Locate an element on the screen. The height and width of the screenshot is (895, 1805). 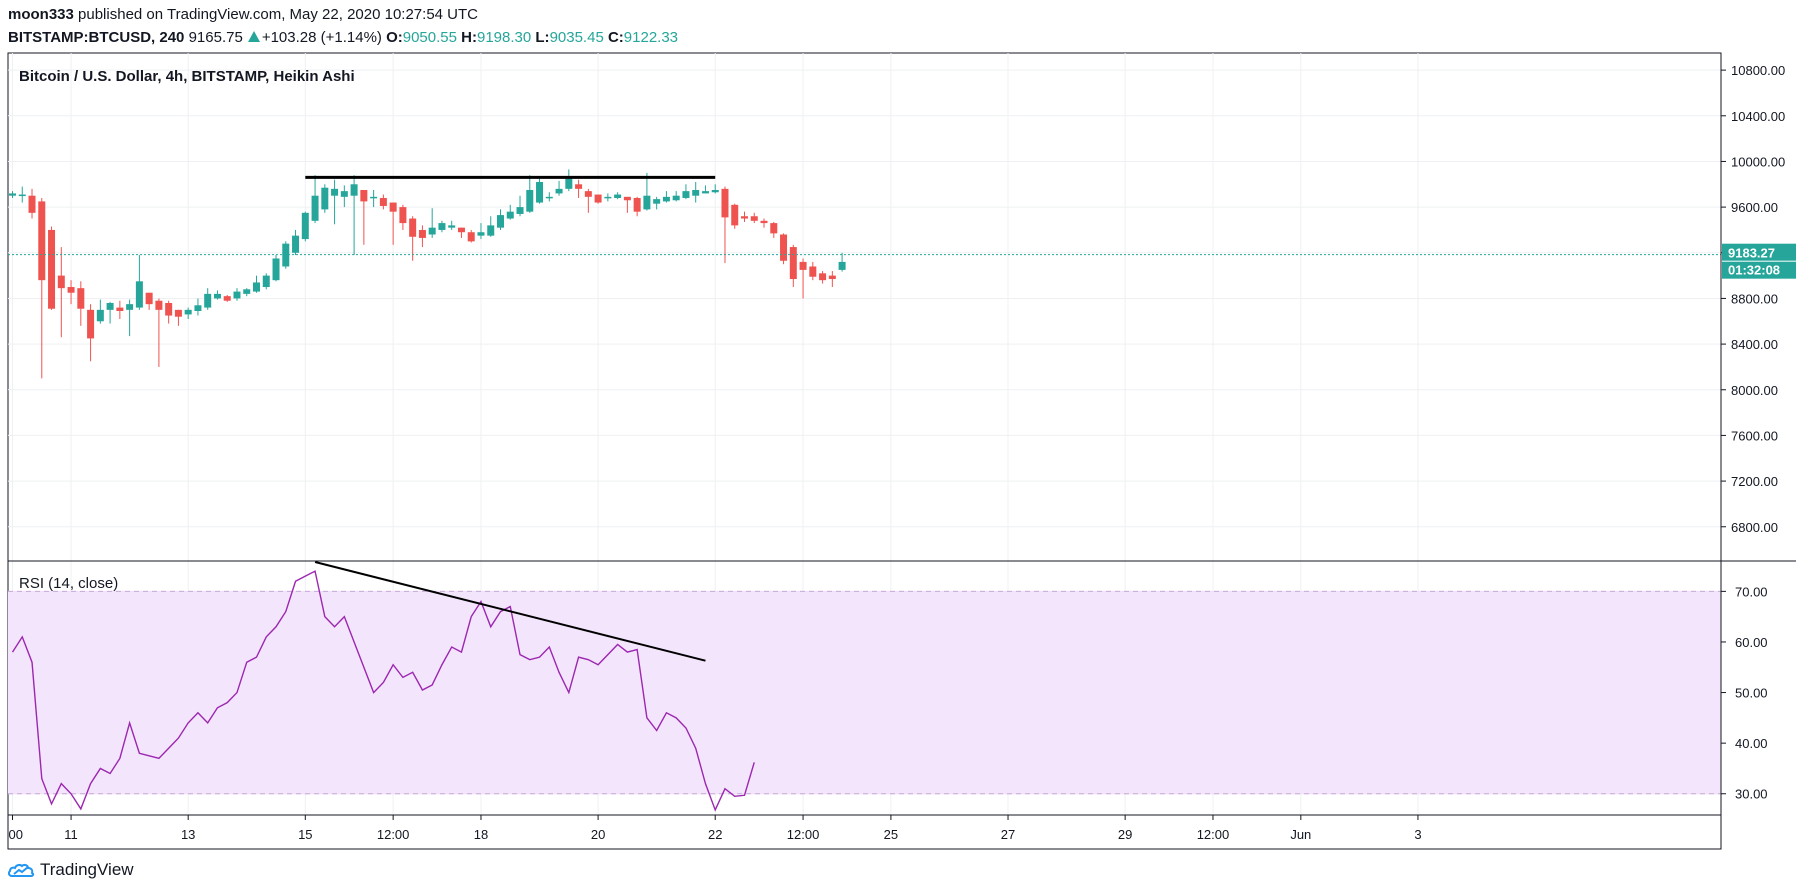
last-price: 9165.75 is located at coordinates (215, 37).